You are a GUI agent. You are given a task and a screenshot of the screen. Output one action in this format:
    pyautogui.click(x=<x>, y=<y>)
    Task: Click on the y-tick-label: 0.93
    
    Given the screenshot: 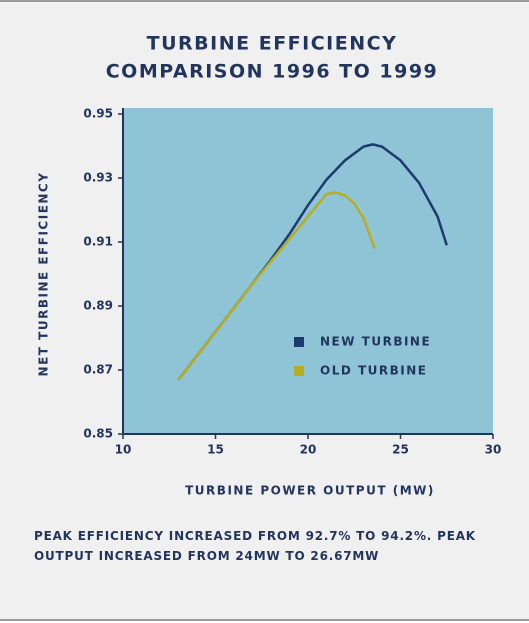 What is the action you would take?
    pyautogui.click(x=98, y=178)
    